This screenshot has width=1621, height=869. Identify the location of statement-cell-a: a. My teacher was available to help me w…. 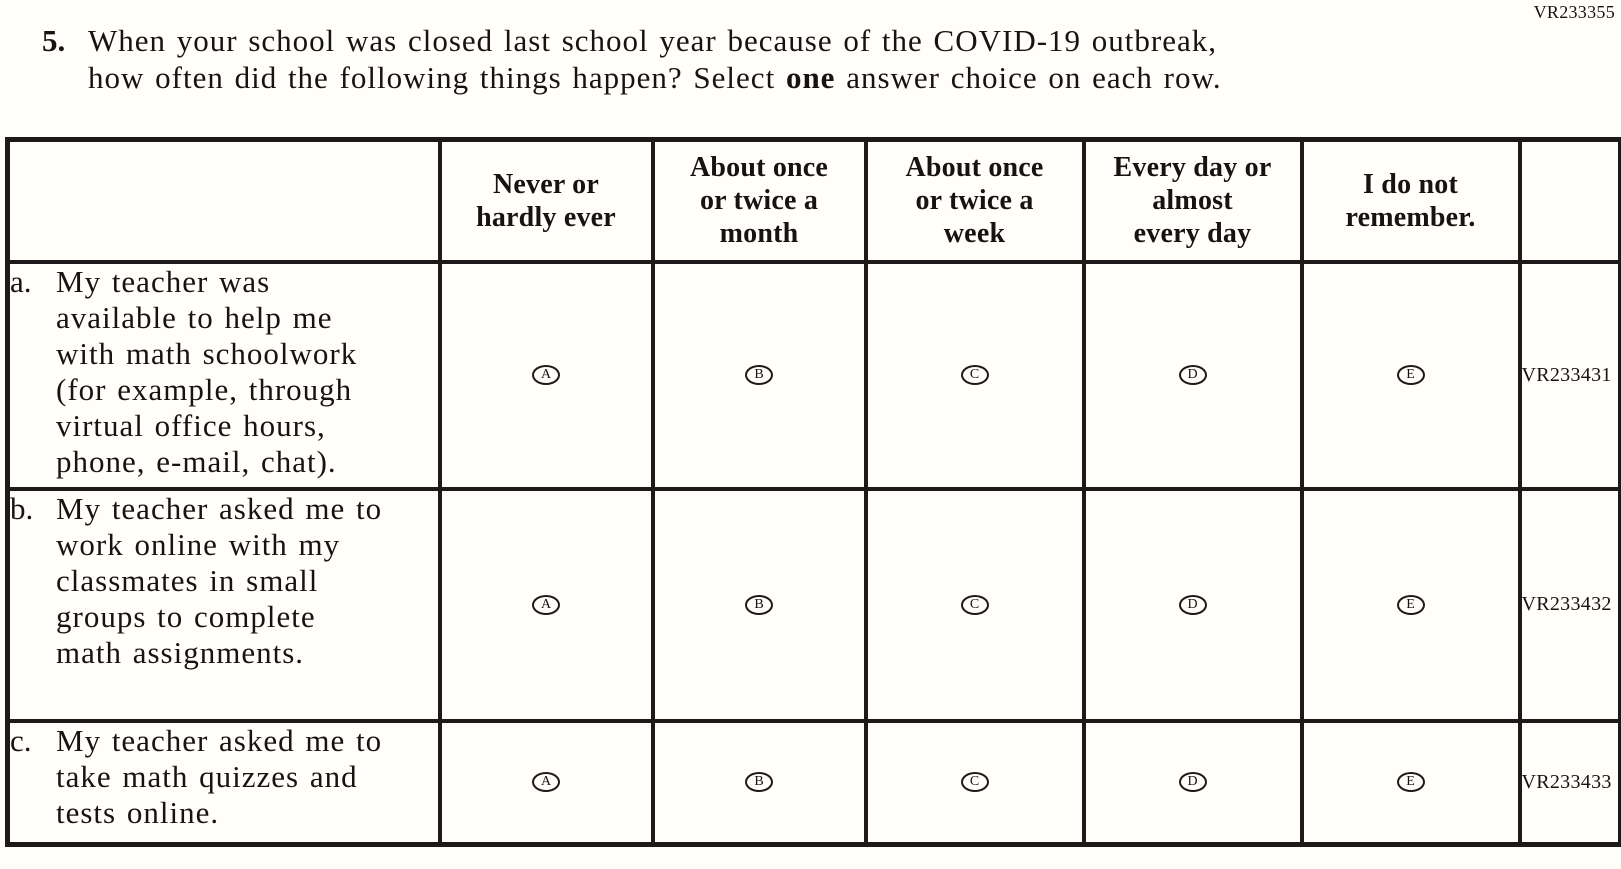
(223, 375).